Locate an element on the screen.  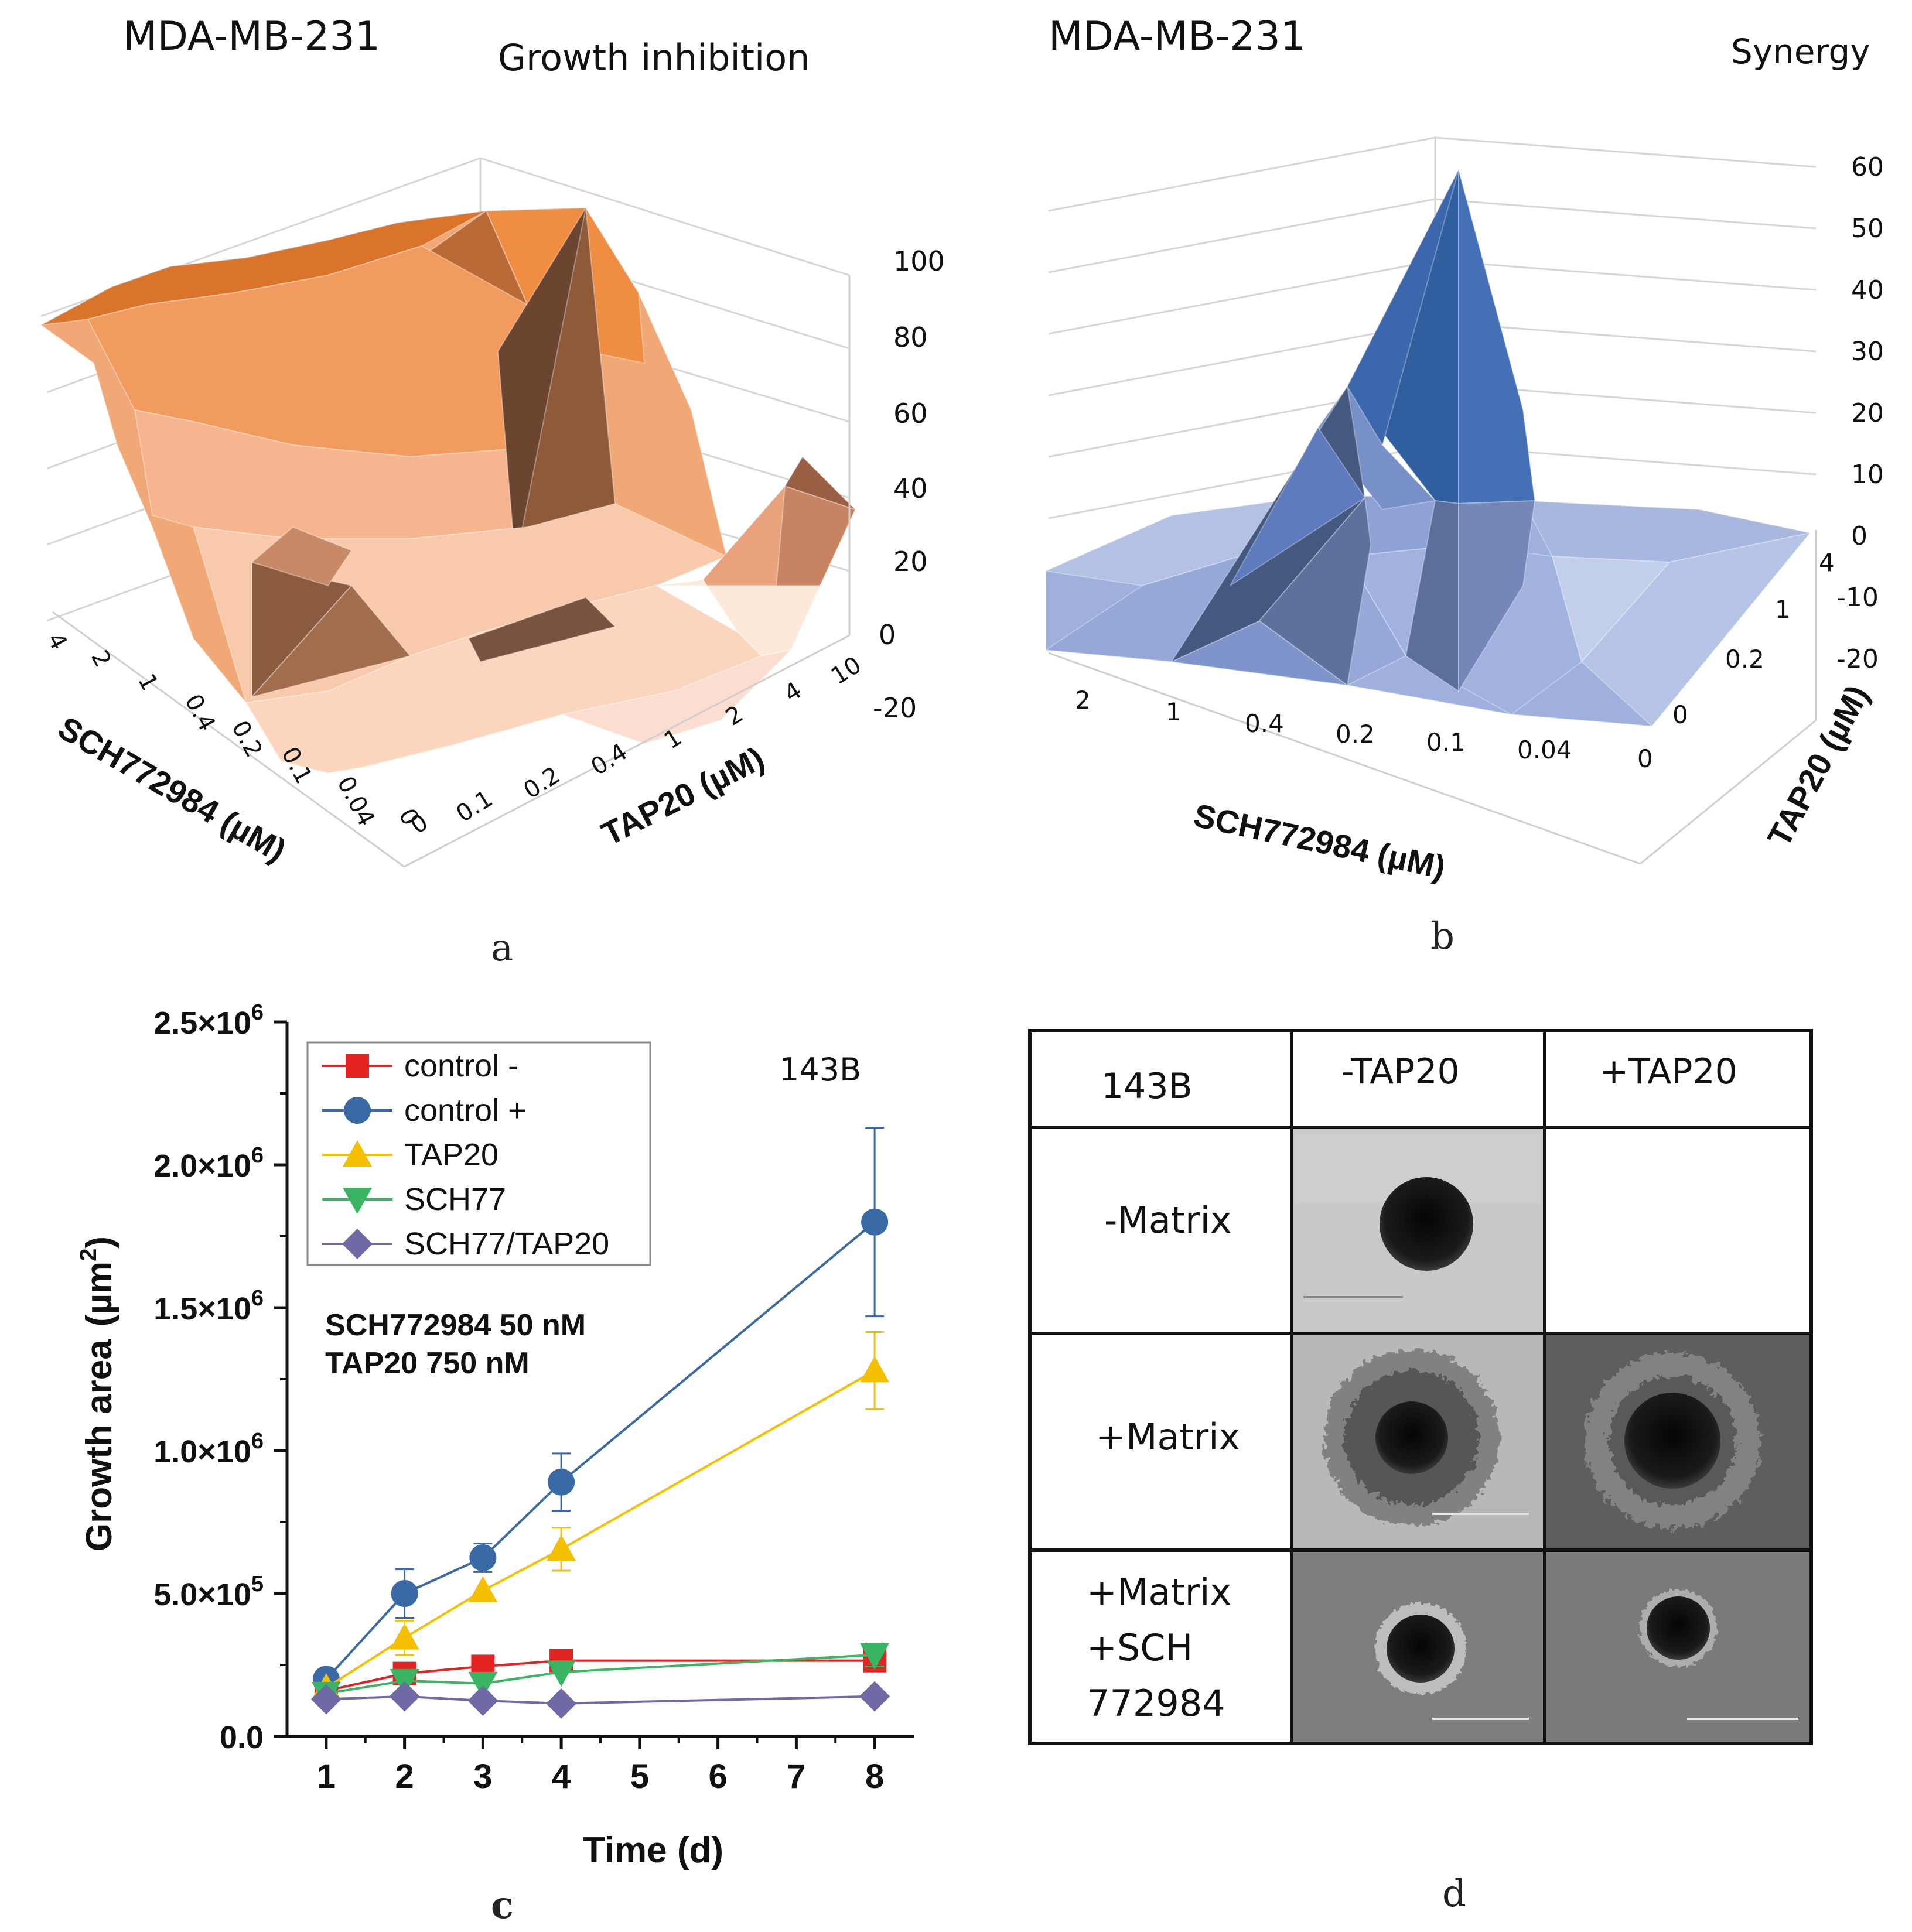
series-tap20 is located at coordinates (601, 1515).